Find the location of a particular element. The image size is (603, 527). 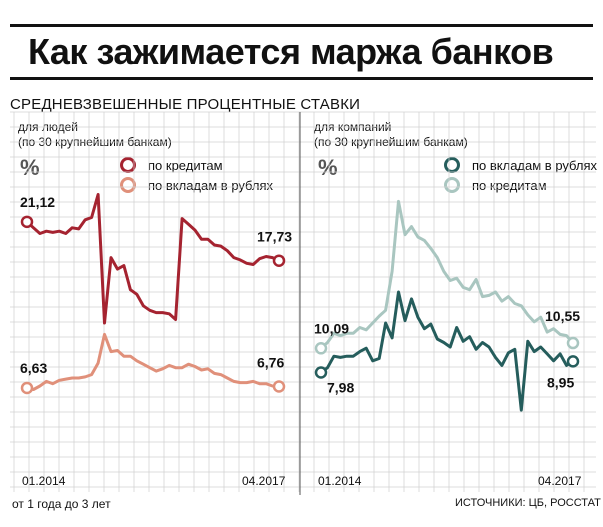

series-line-p1-s0 is located at coordinates (447, 351).